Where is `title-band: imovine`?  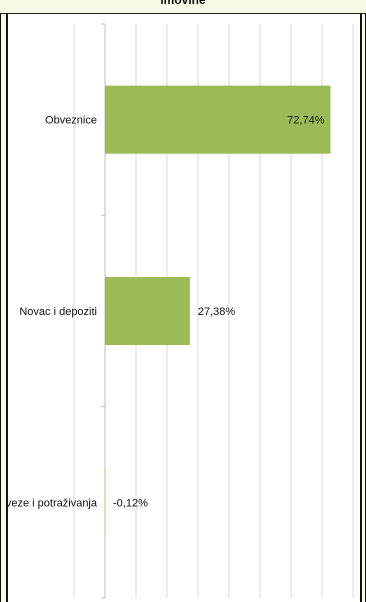
title-band: imovine is located at coordinates (183, 7).